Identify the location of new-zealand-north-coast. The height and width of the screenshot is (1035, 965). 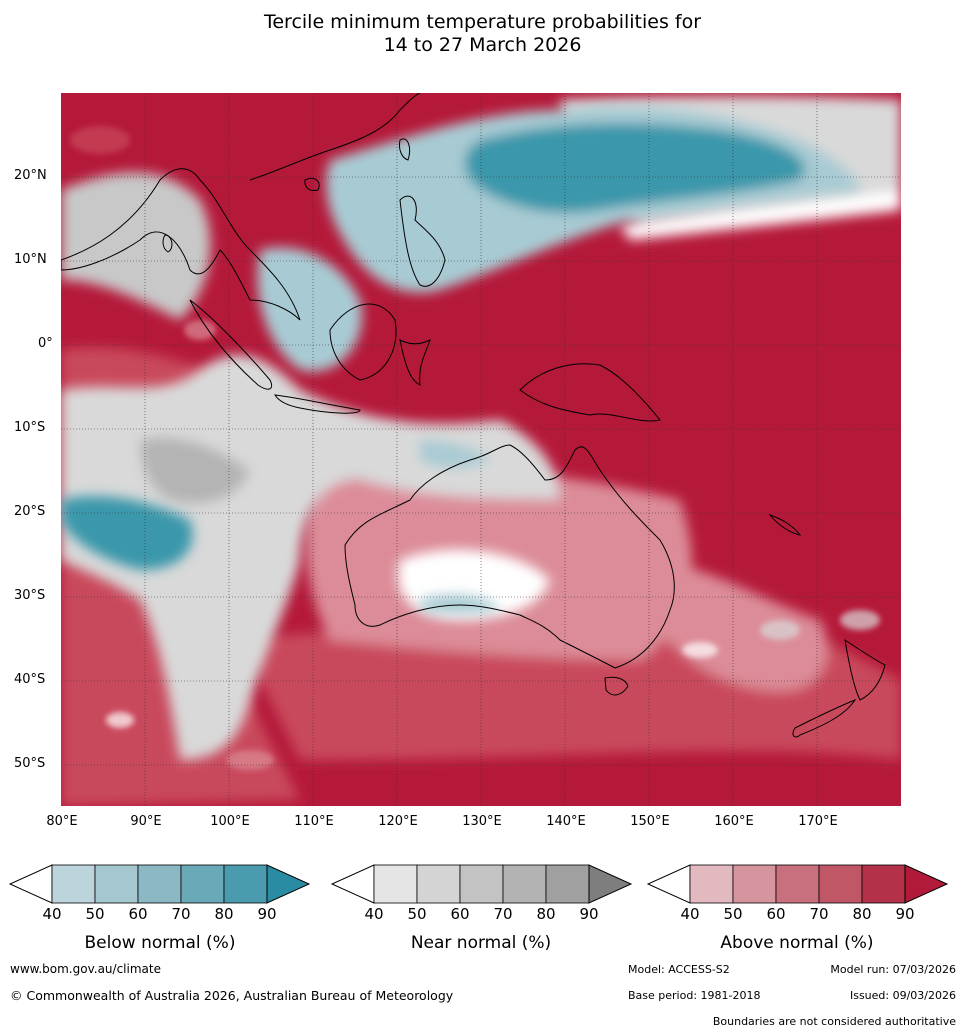
(865, 669).